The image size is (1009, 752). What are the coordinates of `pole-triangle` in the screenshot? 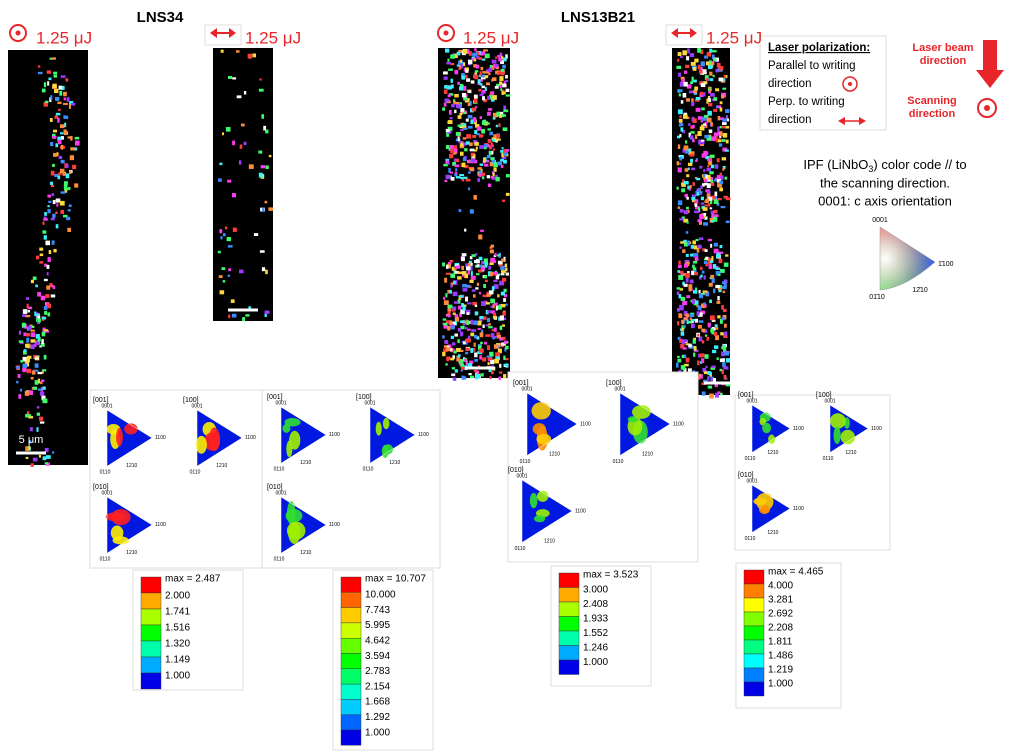 It's located at (392, 435).